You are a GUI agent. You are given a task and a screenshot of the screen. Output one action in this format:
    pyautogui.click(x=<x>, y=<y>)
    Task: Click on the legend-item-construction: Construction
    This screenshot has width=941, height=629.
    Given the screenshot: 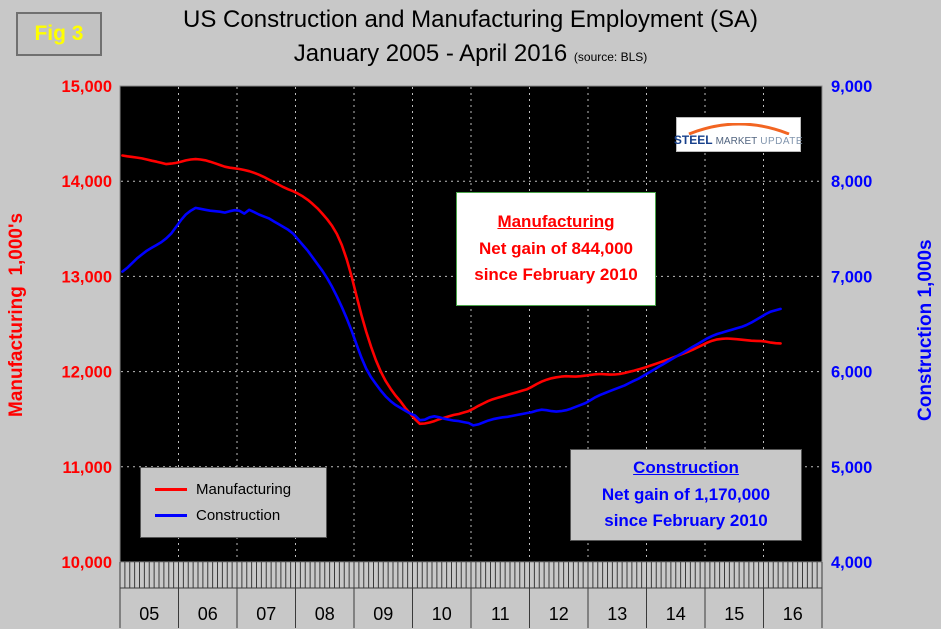 What is the action you would take?
    pyautogui.click(x=240, y=515)
    